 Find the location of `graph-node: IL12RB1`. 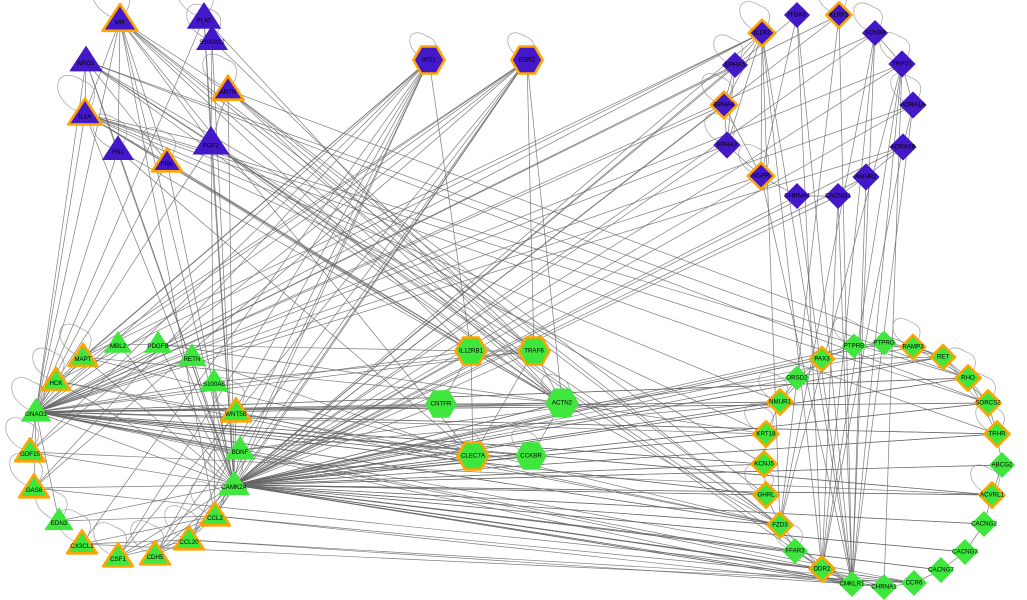

graph-node: IL12RB1 is located at coordinates (471, 351).